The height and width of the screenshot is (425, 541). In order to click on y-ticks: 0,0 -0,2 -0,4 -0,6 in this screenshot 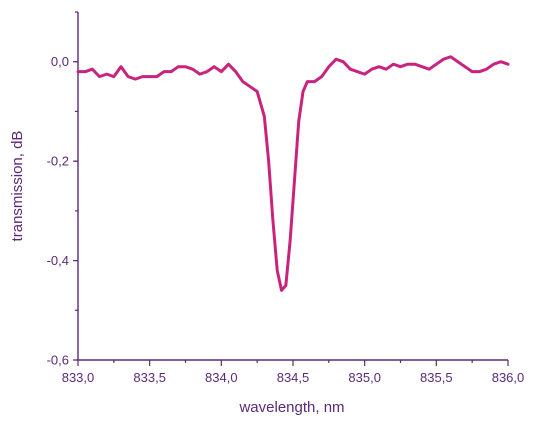, I will do `click(62, 189)`.